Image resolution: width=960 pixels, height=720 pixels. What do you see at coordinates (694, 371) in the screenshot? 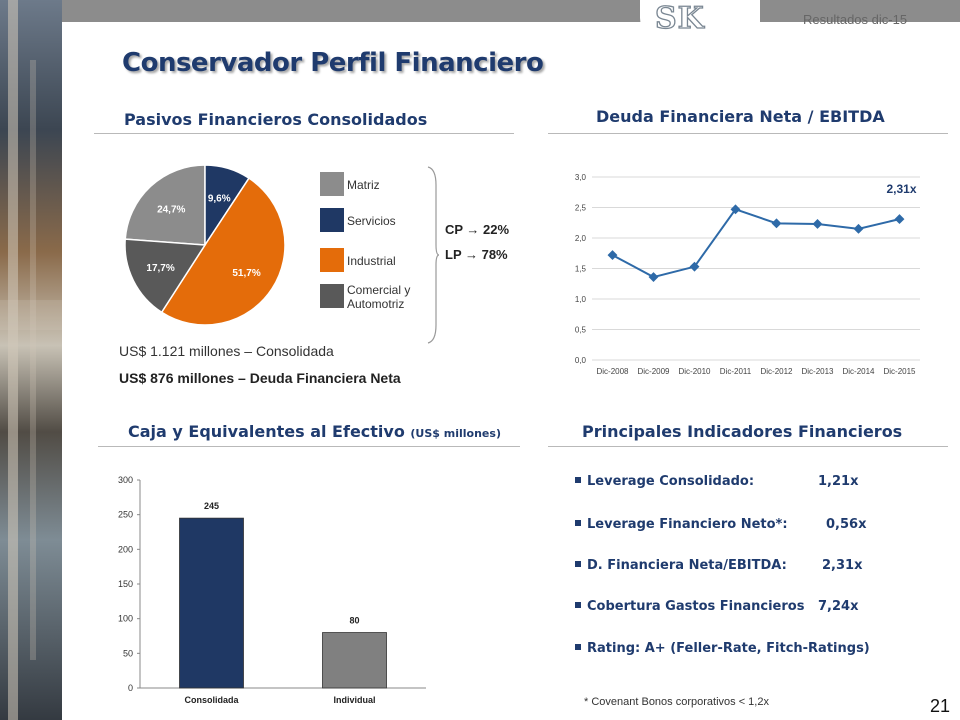
I see `x-tick-label: Dic-2010` at bounding box center [694, 371].